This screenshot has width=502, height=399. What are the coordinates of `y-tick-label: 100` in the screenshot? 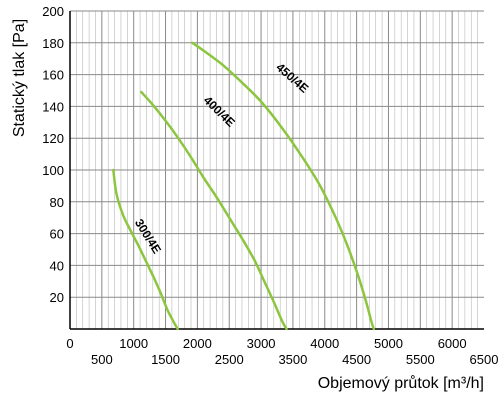 It's located at (53, 170).